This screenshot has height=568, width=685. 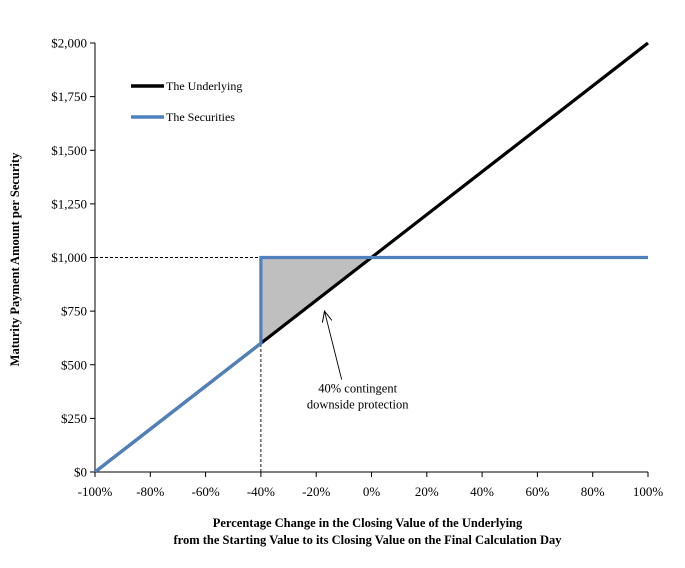 I want to click on y-tick-label: $750, so click(x=74, y=311).